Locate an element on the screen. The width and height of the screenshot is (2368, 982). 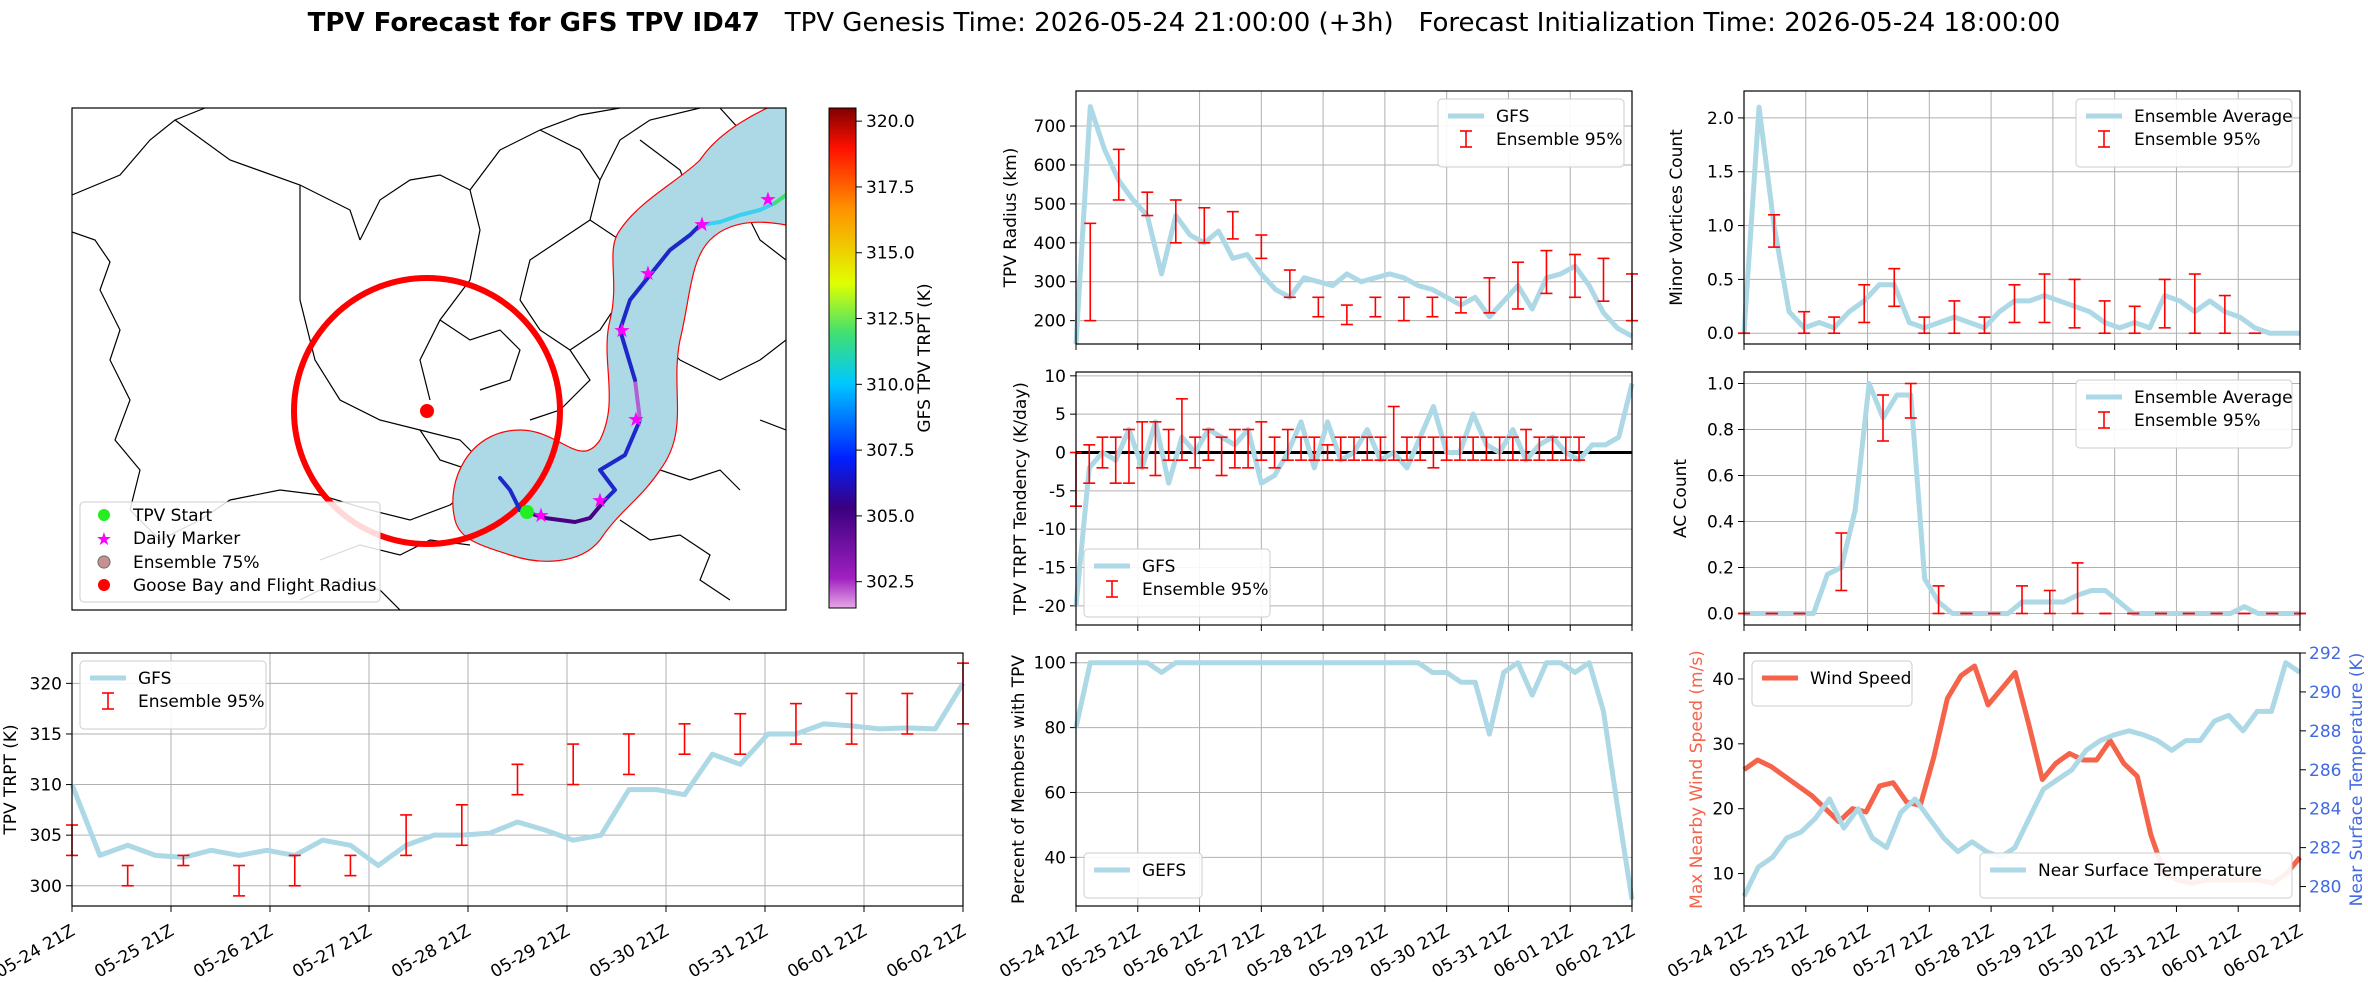
goose-bay-marker is located at coordinates (427, 411).